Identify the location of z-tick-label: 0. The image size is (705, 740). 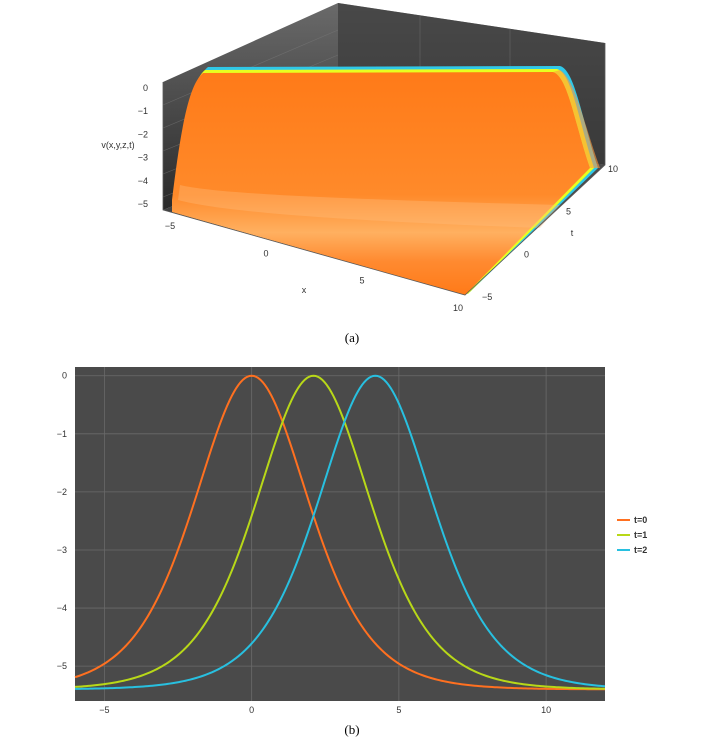
(145, 88).